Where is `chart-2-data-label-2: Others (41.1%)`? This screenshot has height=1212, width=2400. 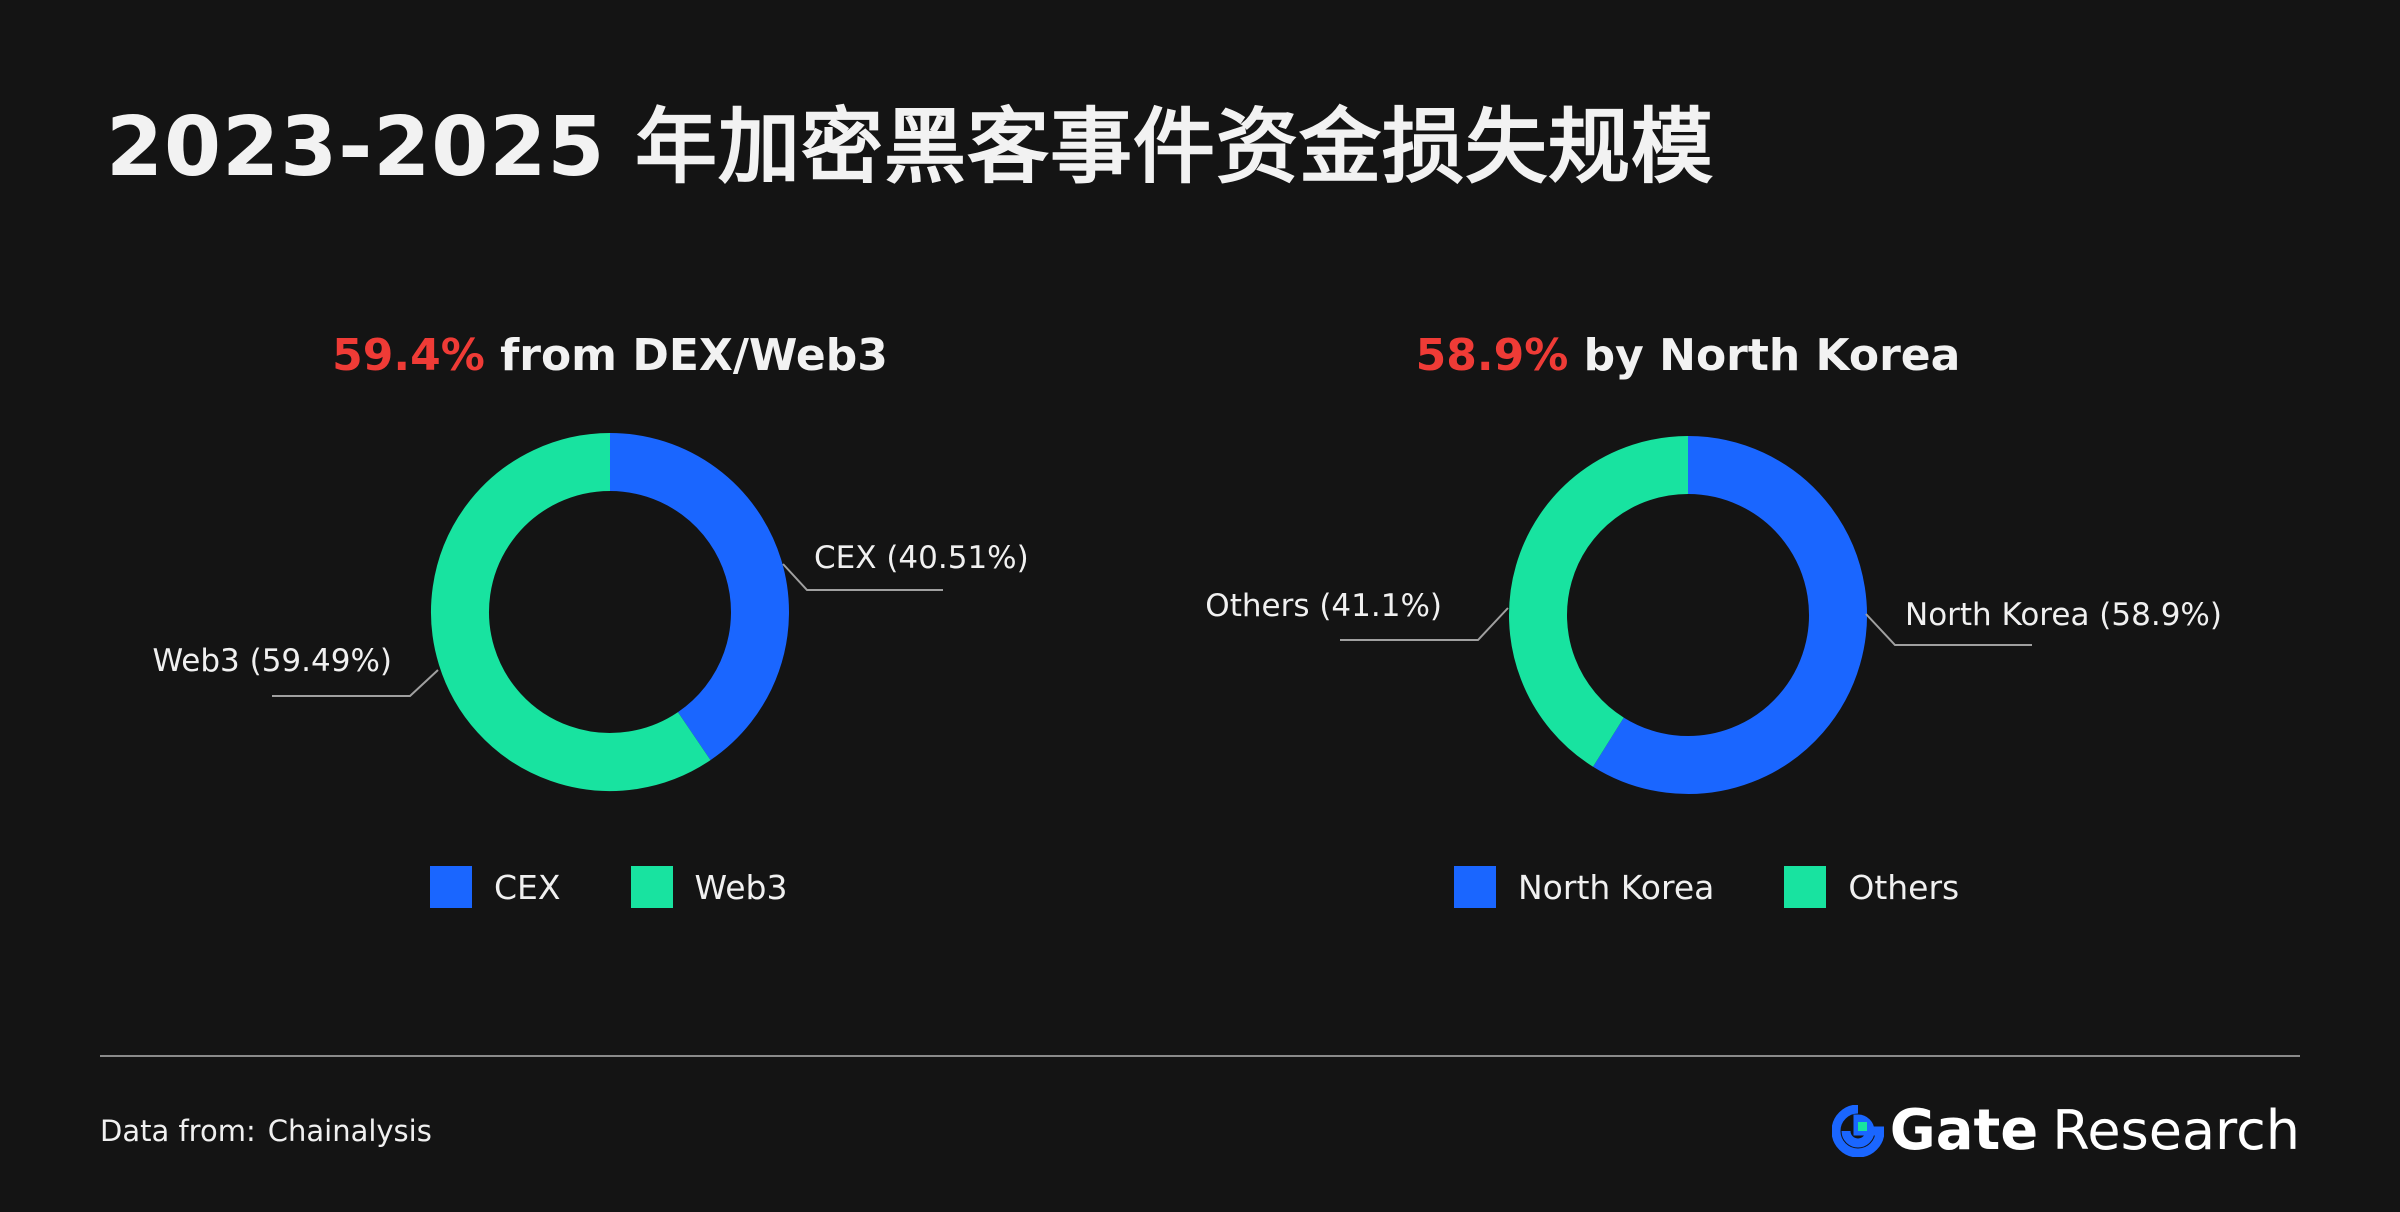
chart-2-data-label-2: Others (41.1%) is located at coordinates (1323, 606).